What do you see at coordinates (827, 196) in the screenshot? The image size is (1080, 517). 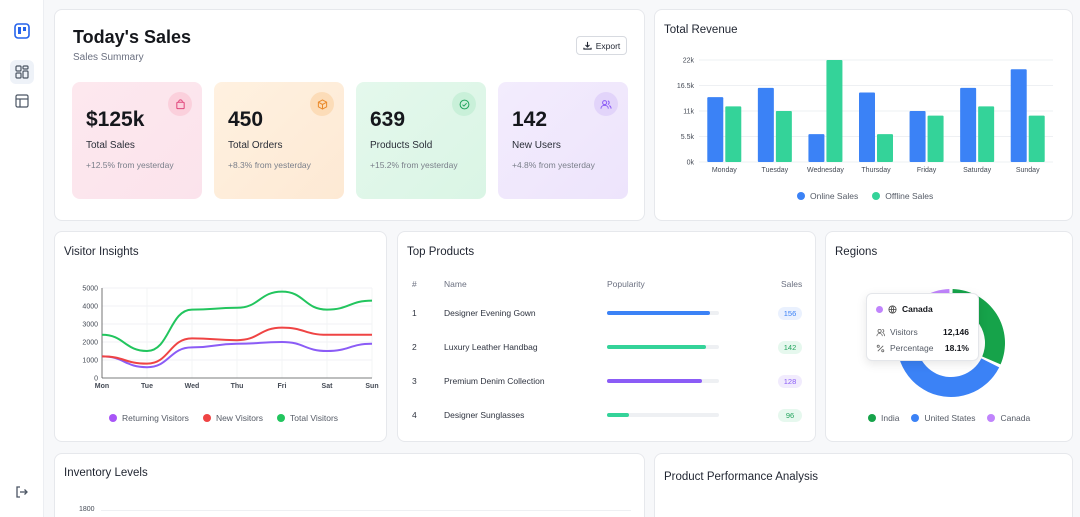 I see `legend-online-sales: Online Sales` at bounding box center [827, 196].